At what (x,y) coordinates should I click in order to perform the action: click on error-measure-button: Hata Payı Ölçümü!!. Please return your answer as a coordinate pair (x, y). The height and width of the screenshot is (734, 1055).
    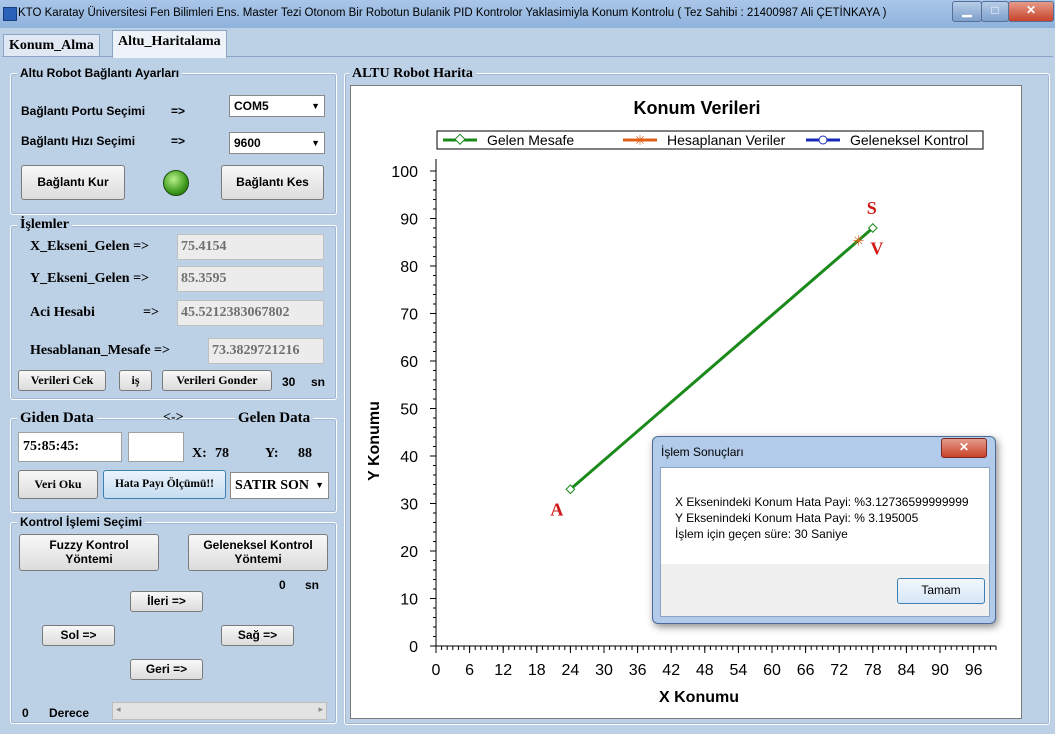
    Looking at the image, I should click on (164, 484).